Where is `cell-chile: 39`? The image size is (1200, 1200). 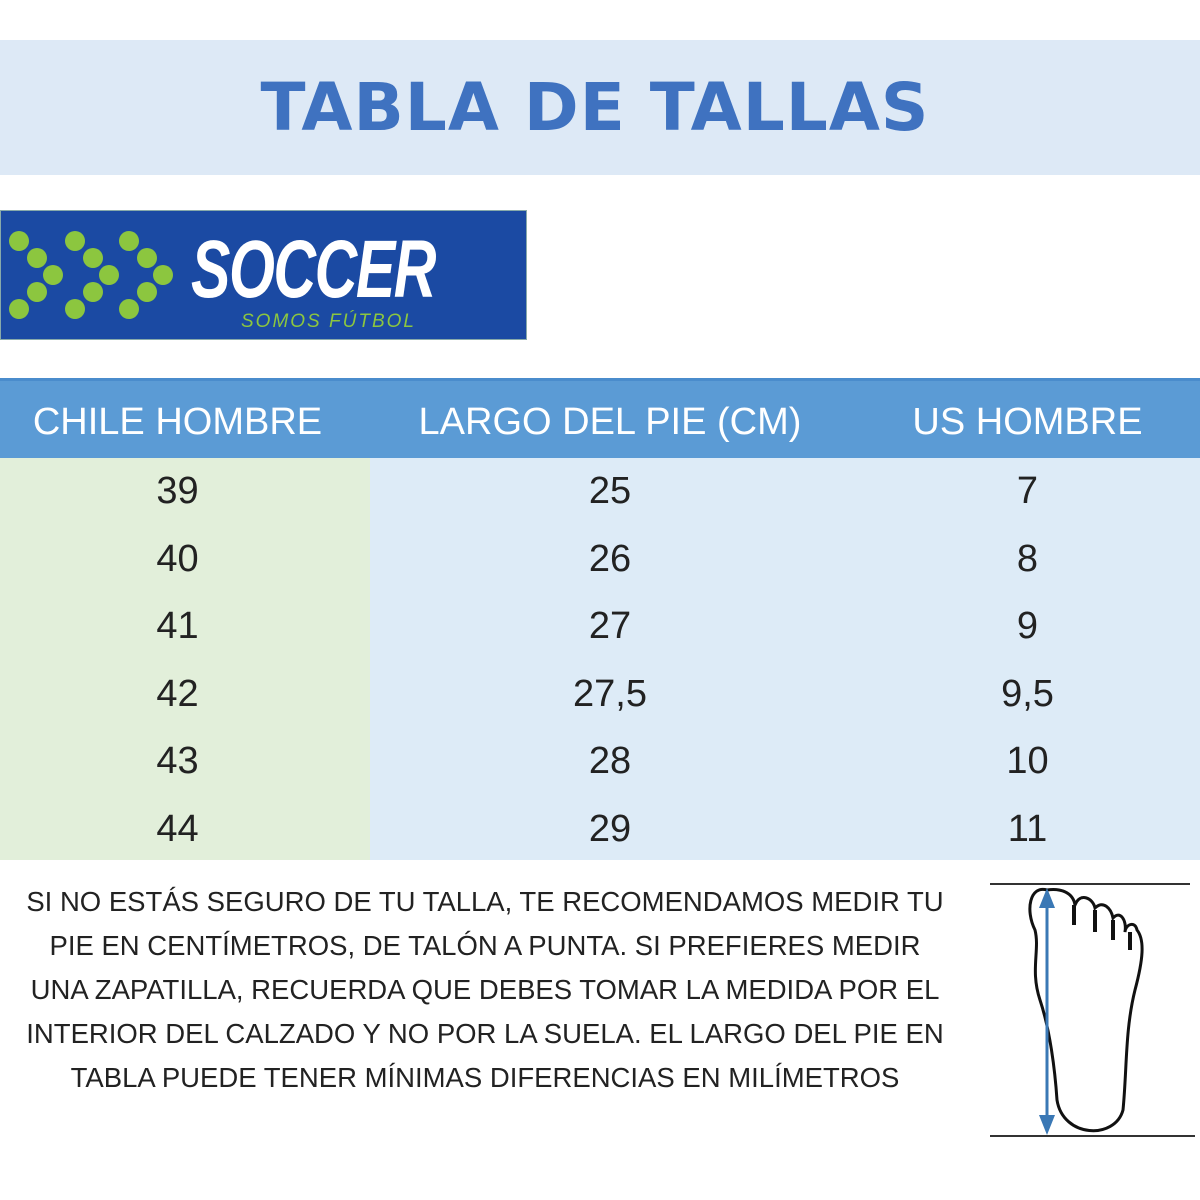 cell-chile: 39 is located at coordinates (177, 491).